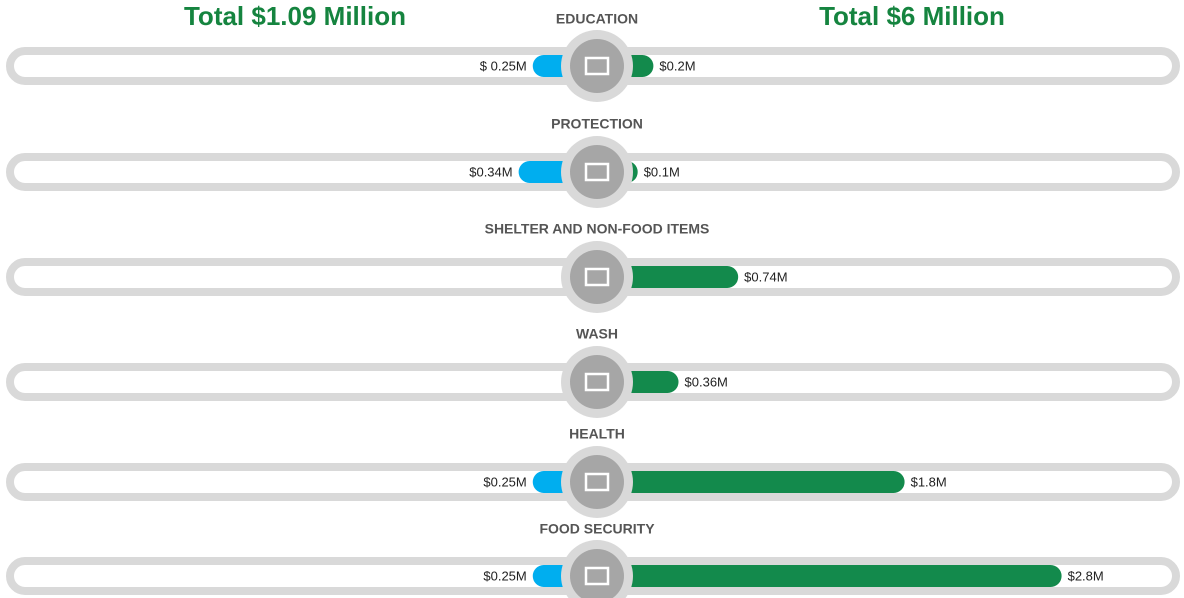 The width and height of the screenshot is (1184, 598). What do you see at coordinates (1086, 575) in the screenshot?
I see `value-label: $2.8M` at bounding box center [1086, 575].